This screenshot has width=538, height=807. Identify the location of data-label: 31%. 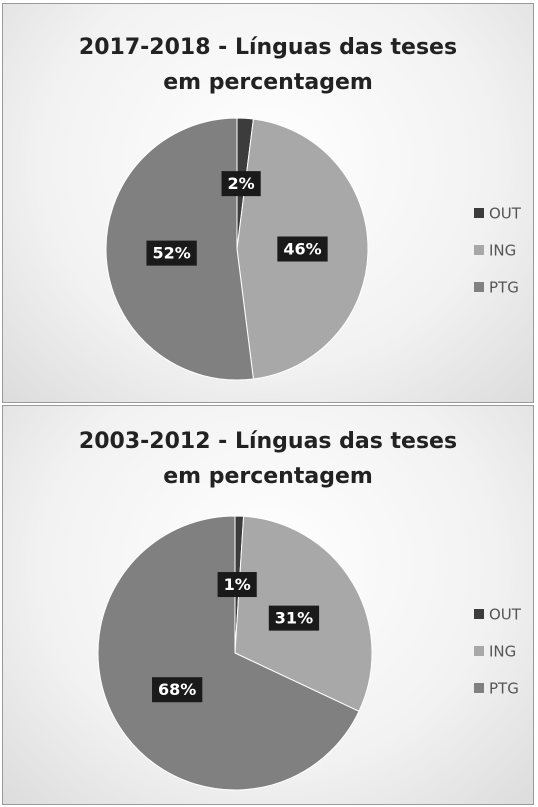
(294, 618).